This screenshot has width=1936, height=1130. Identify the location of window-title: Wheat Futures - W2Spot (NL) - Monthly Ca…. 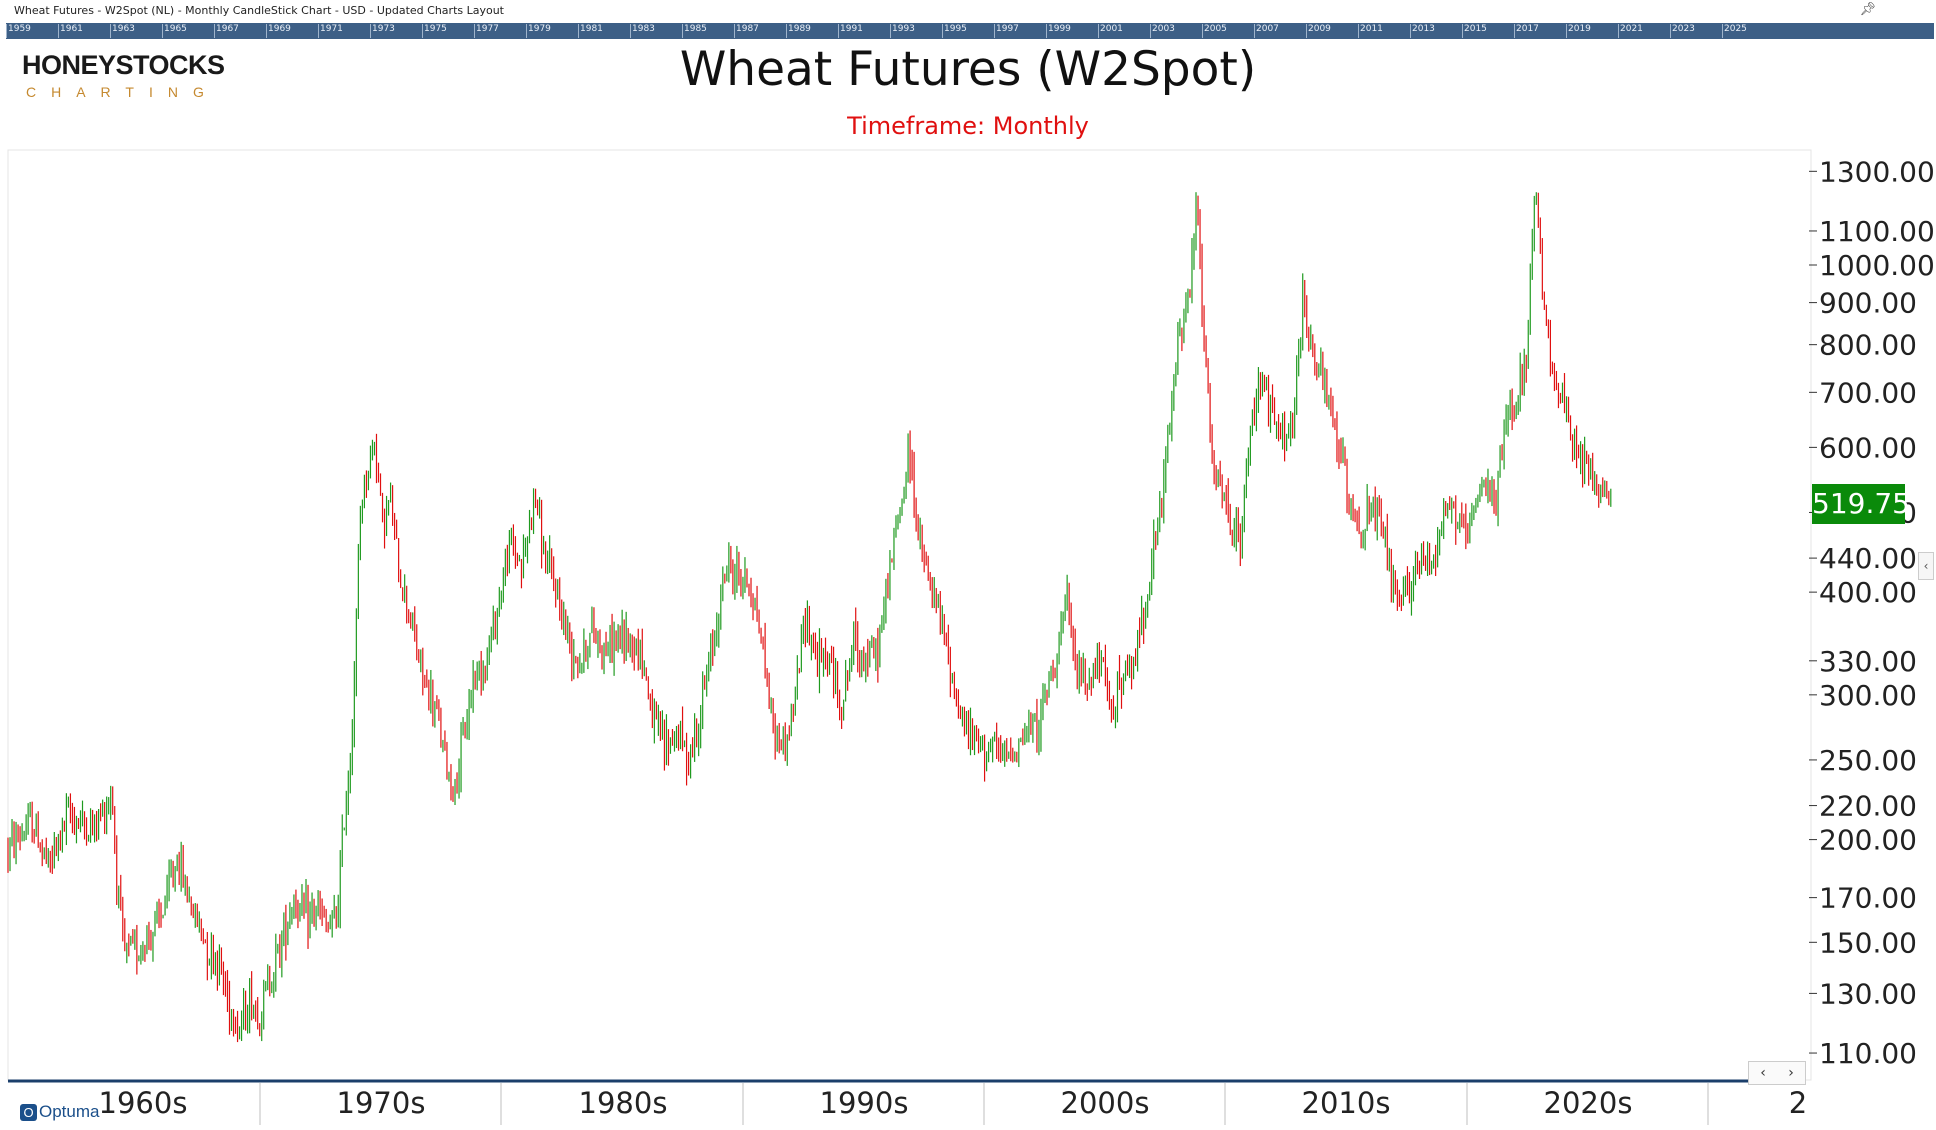
(259, 10).